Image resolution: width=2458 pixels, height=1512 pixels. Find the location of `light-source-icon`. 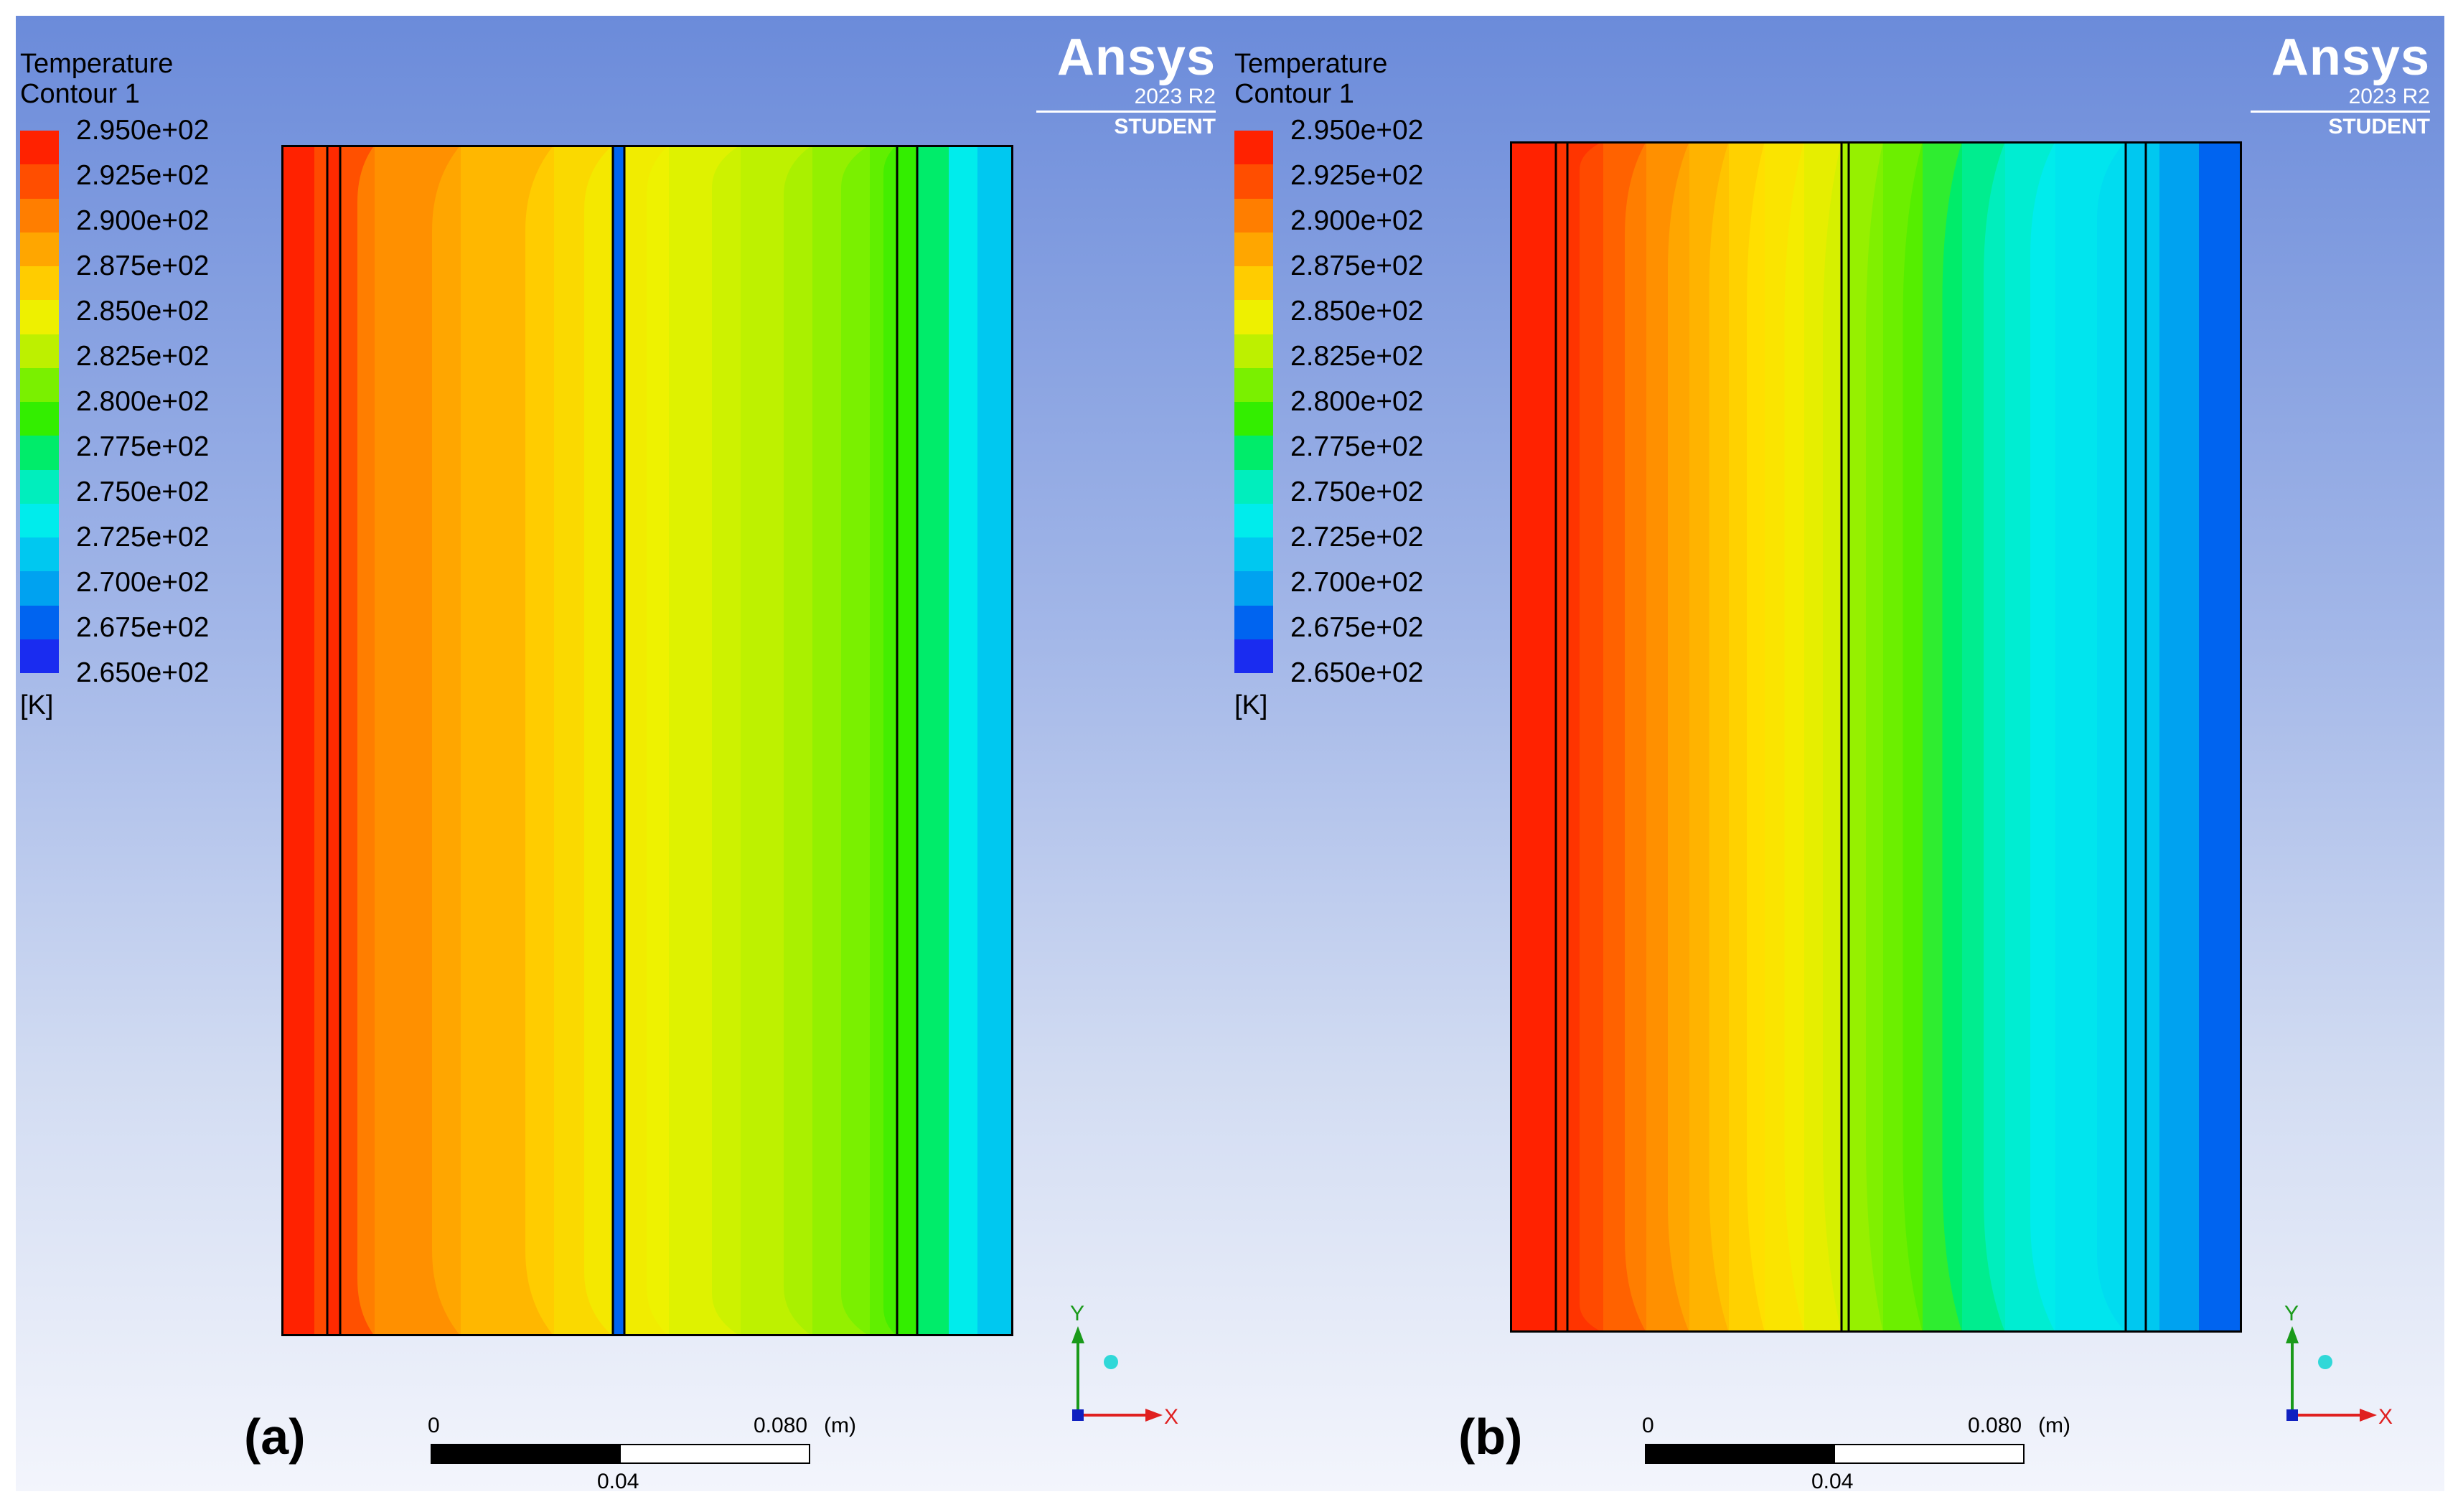

light-source-icon is located at coordinates (2325, 1362).